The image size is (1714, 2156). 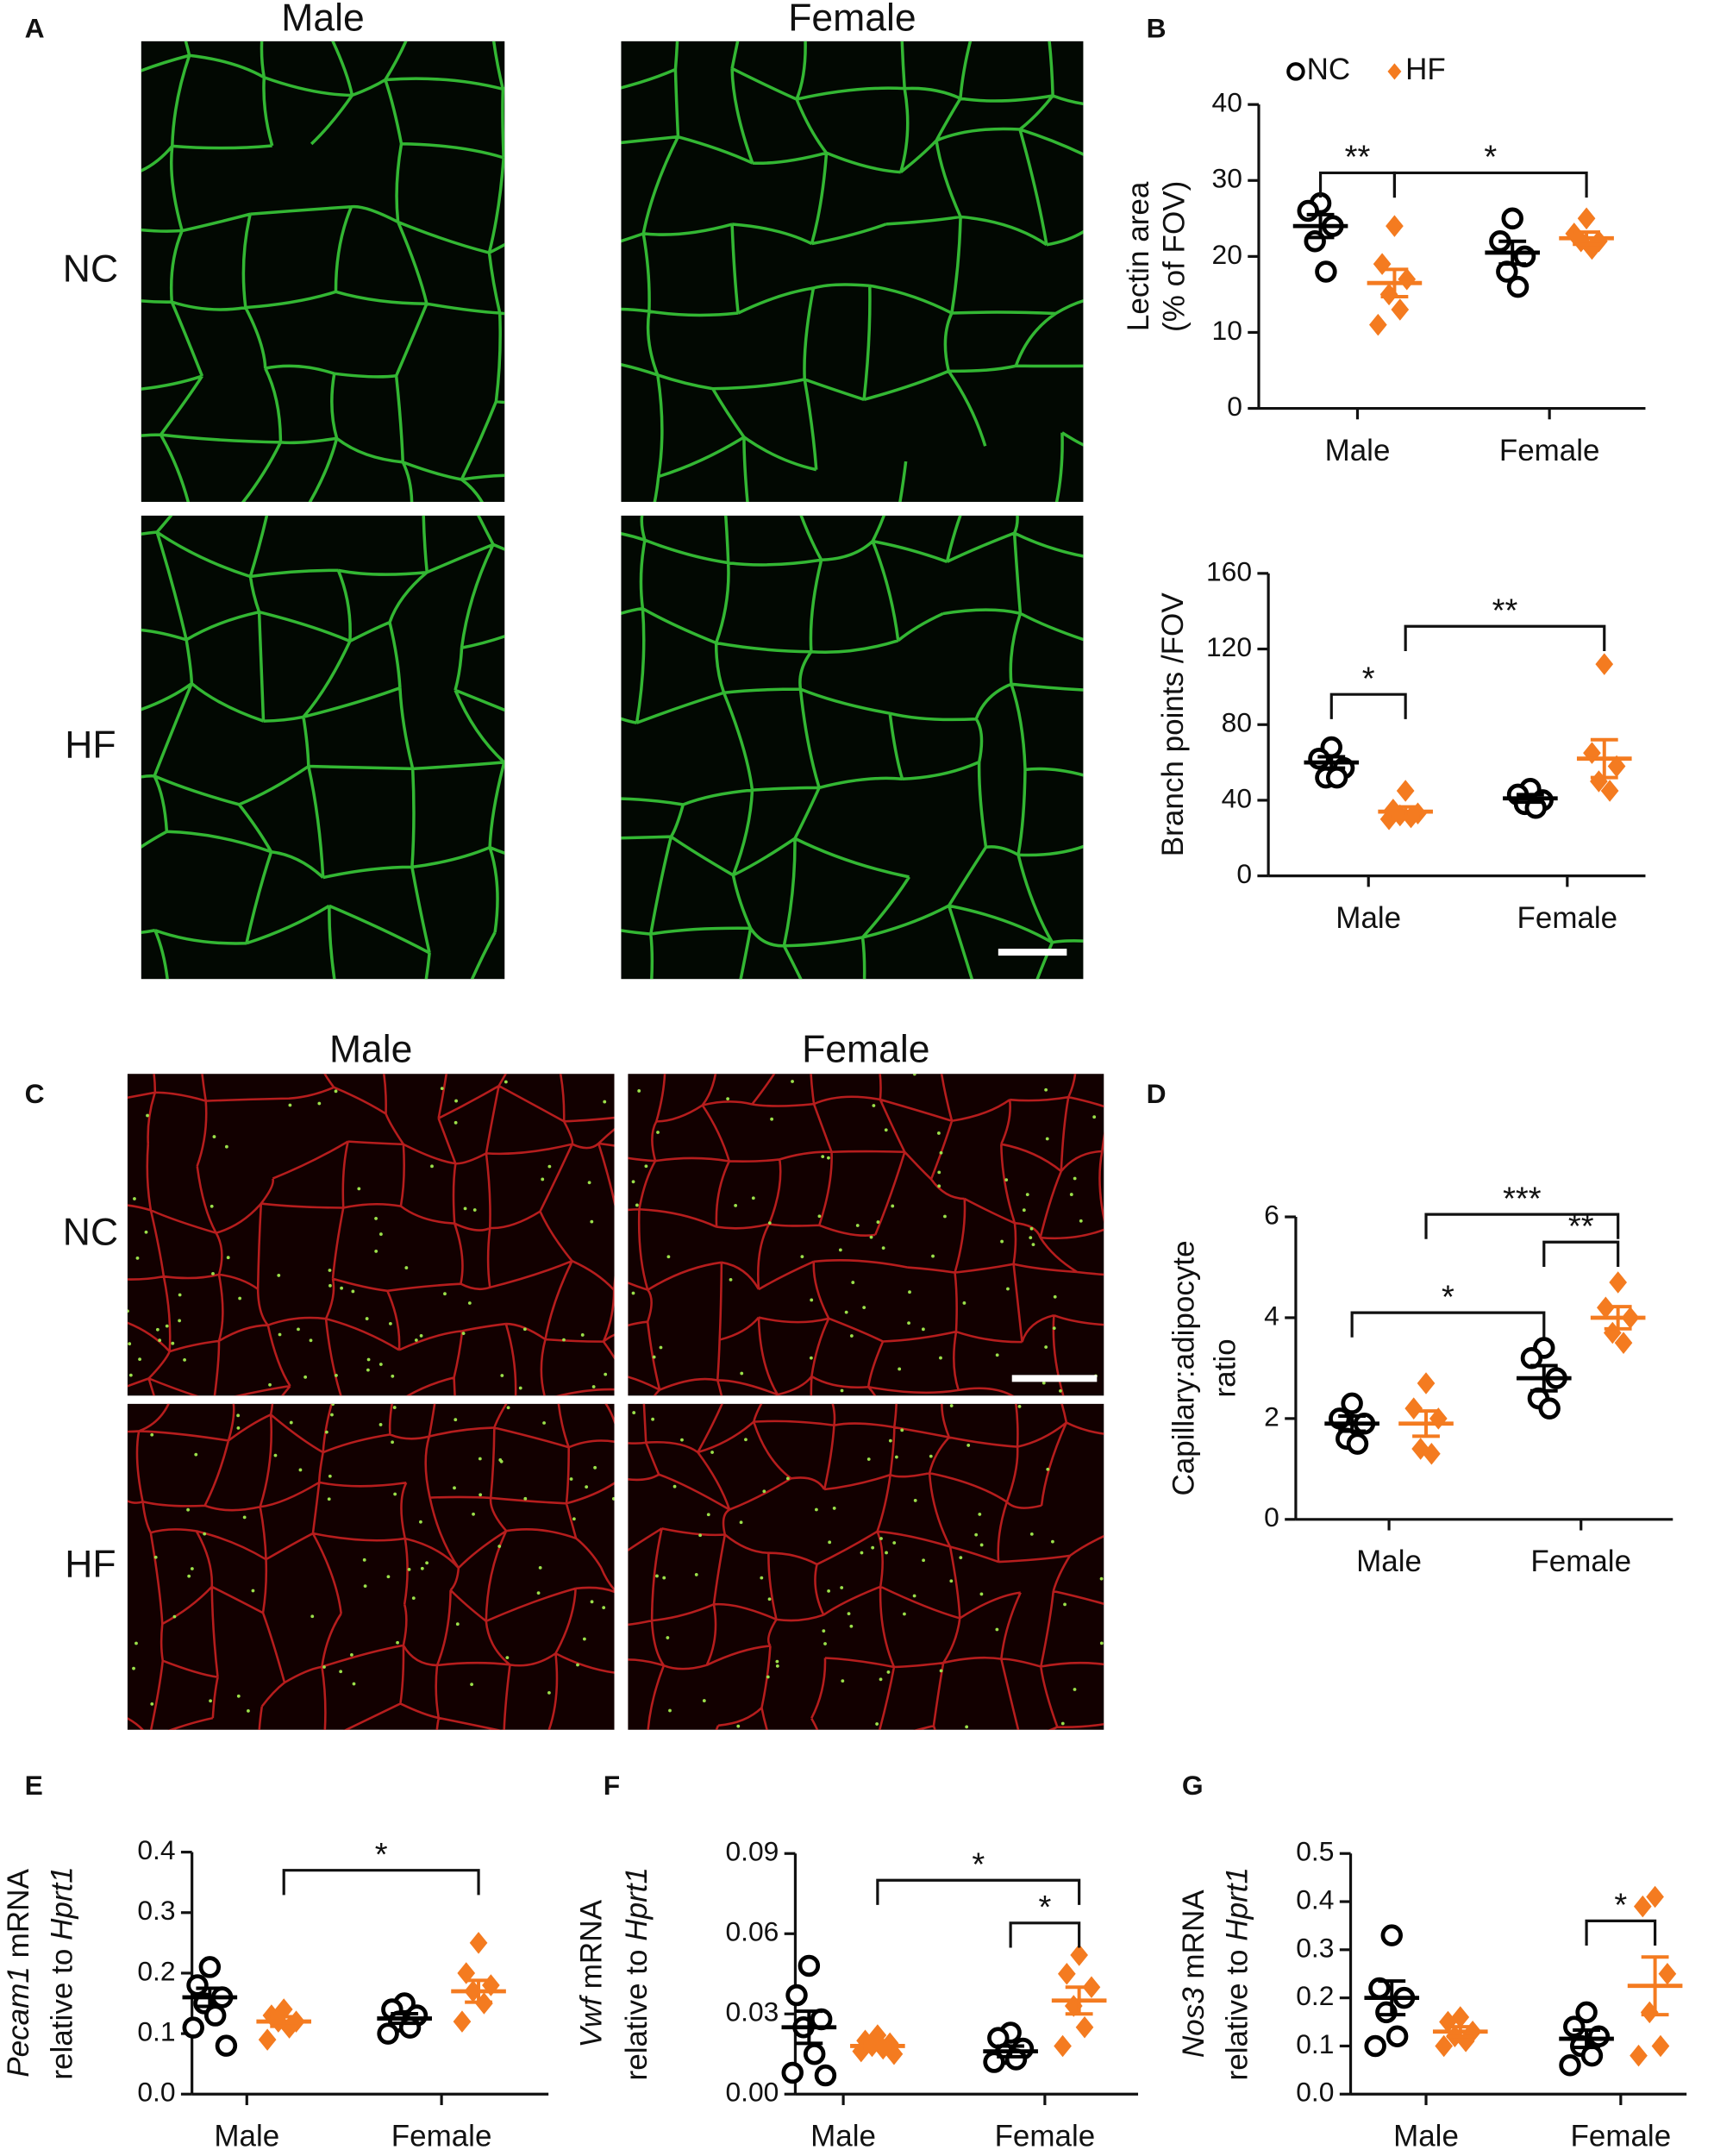 What do you see at coordinates (18, 1918) in the screenshot?
I see `y-axis-label-part: mRNA` at bounding box center [18, 1918].